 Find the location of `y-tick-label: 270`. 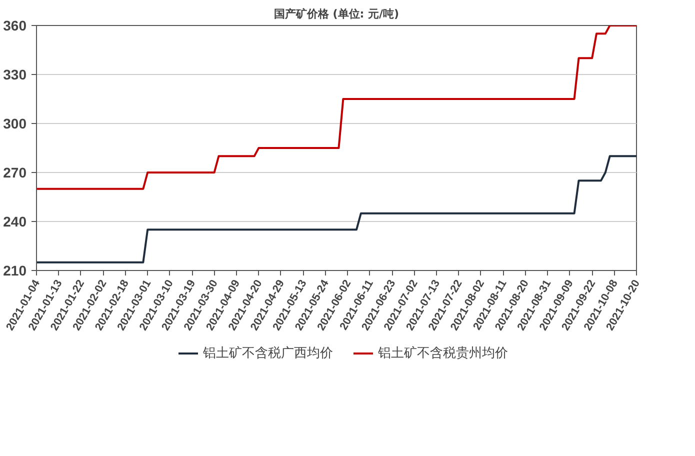

y-tick-label: 270 is located at coordinates (15, 172).